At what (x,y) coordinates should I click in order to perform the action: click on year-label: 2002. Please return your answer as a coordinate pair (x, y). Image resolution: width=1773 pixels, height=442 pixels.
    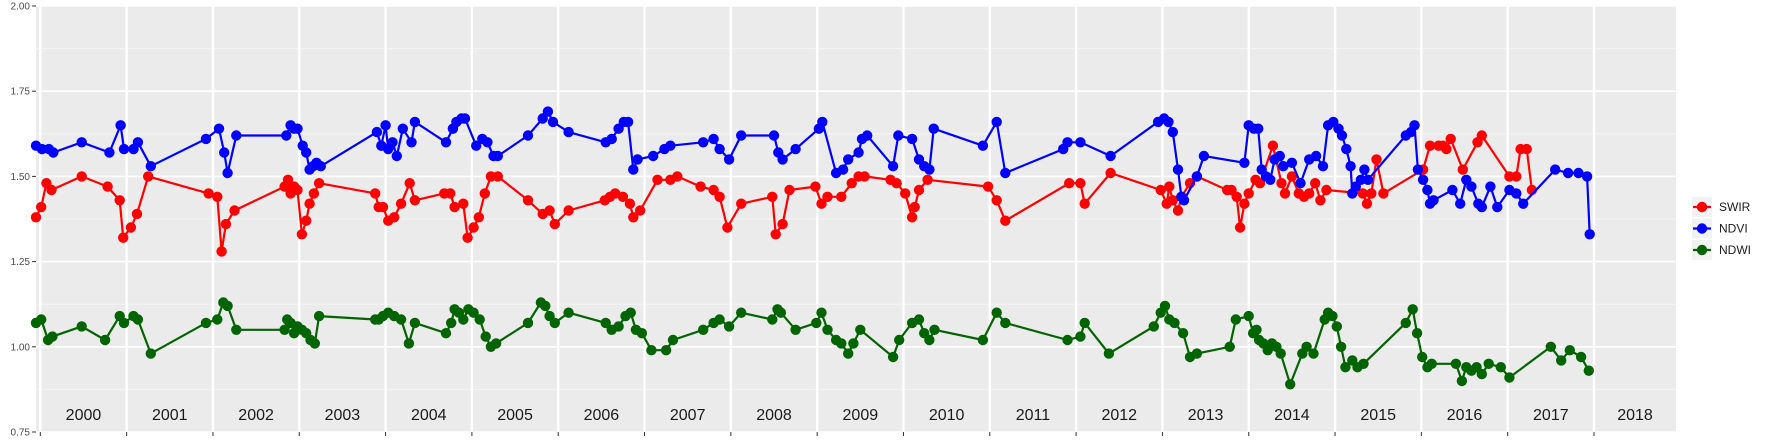
    Looking at the image, I should click on (256, 415).